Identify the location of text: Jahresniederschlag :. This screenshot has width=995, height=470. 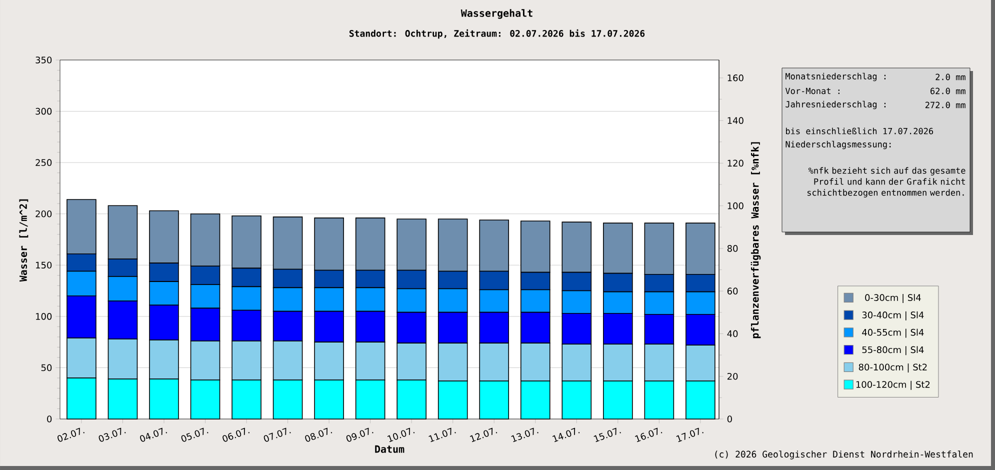
(836, 105).